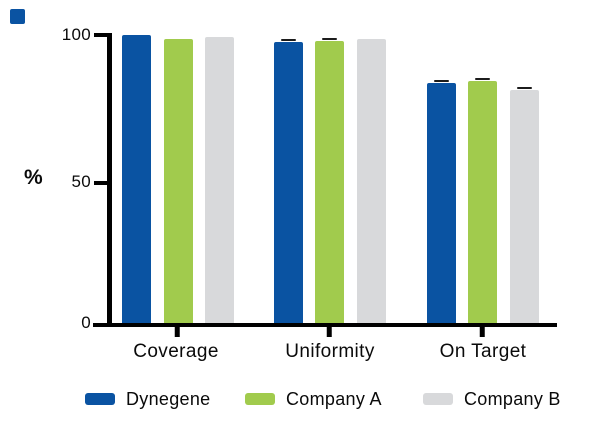 The height and width of the screenshot is (425, 600). Describe the element at coordinates (483, 351) in the screenshot. I see `category-label-on-target: On Target` at that location.